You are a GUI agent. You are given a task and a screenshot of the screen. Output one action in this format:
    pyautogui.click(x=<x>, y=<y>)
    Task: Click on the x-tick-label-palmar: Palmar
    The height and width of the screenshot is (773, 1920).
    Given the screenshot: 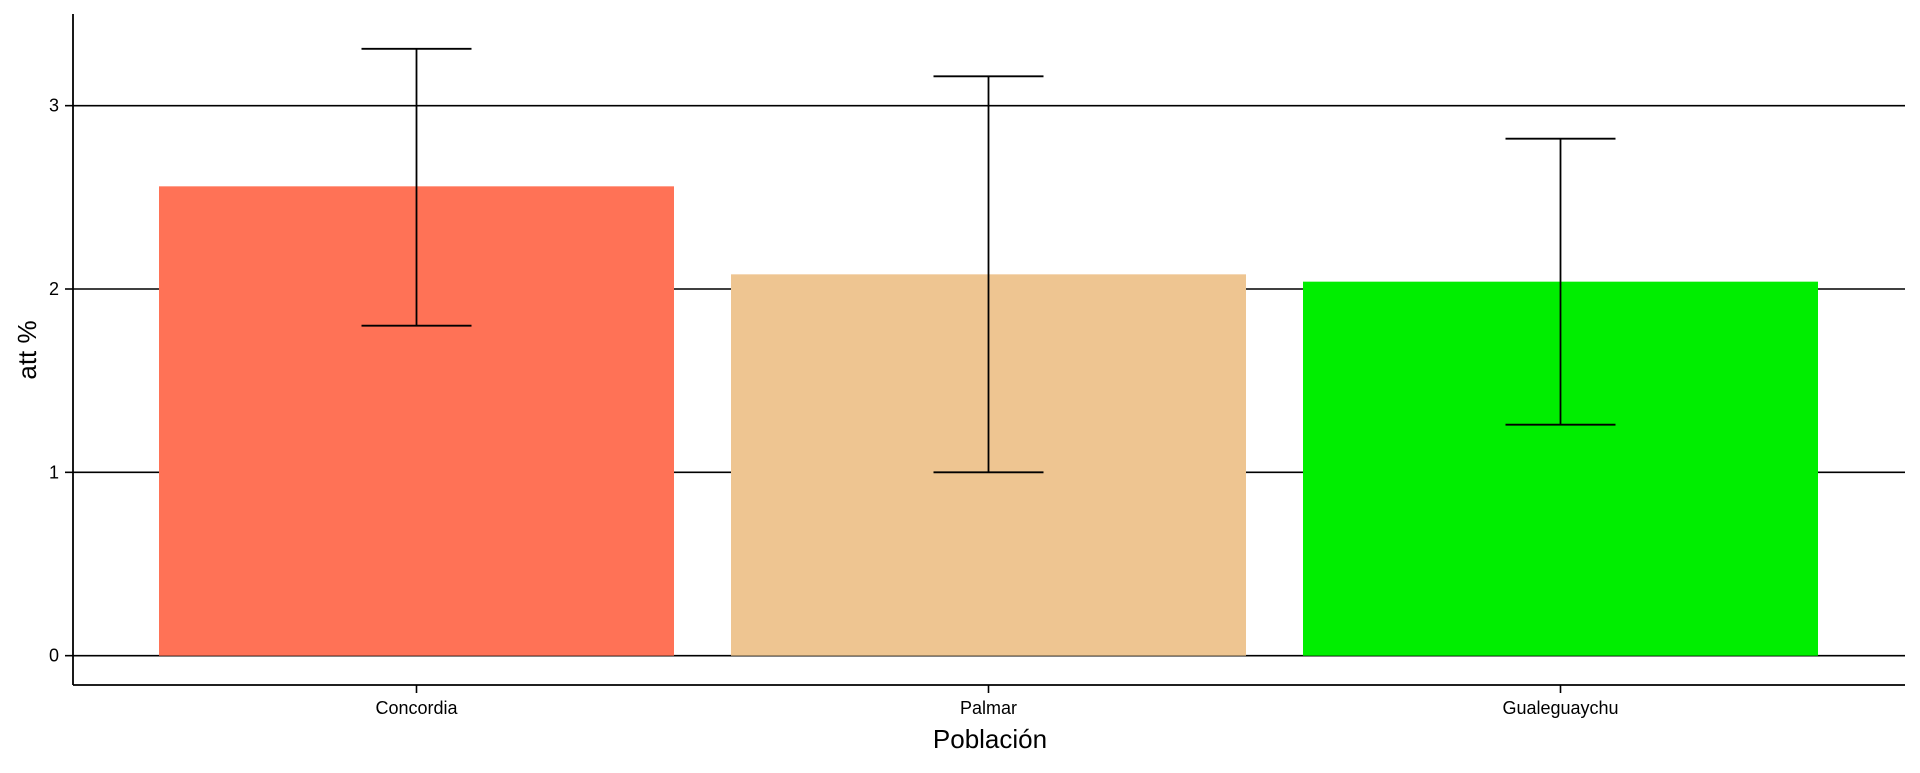 What is the action you would take?
    pyautogui.click(x=988, y=708)
    